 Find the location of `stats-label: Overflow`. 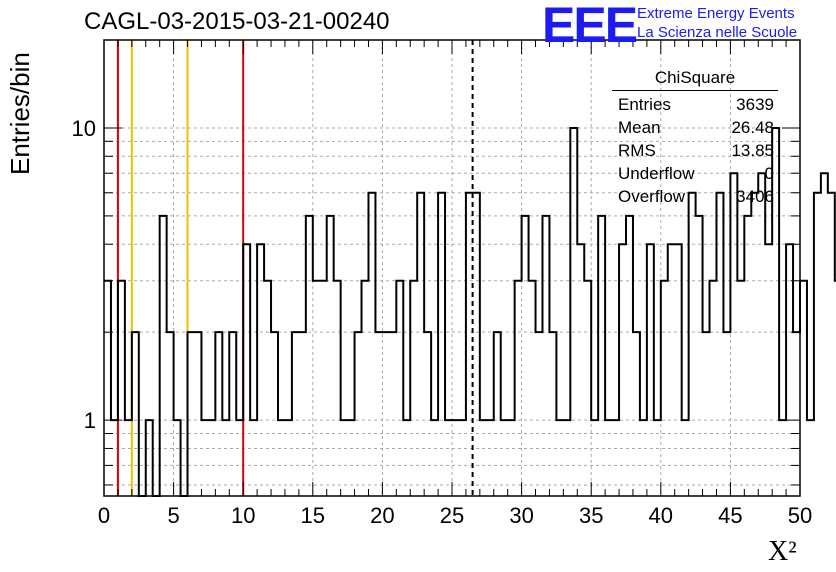

stats-label: Overflow is located at coordinates (652, 196).